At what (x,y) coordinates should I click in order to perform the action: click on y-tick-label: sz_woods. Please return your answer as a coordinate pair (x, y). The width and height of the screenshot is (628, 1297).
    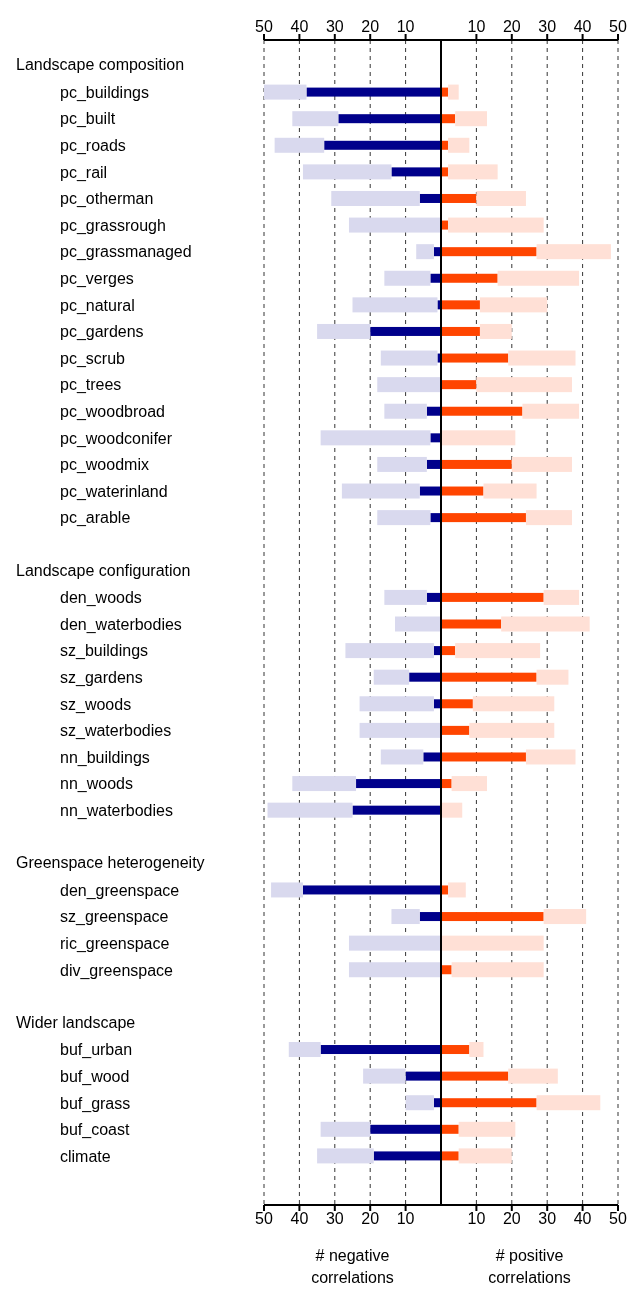
    Looking at the image, I should click on (96, 704).